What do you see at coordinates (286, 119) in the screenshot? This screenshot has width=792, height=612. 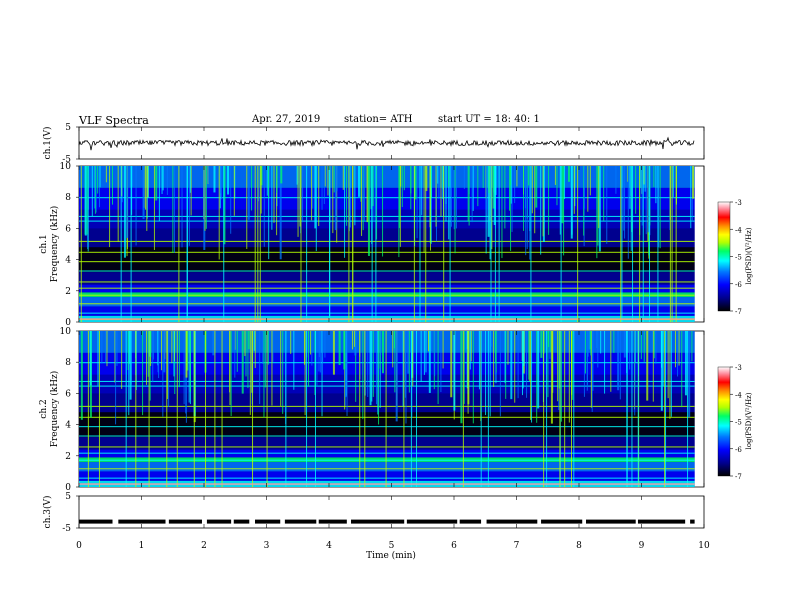 I see `date-label: Apr. 27, 2019` at bounding box center [286, 119].